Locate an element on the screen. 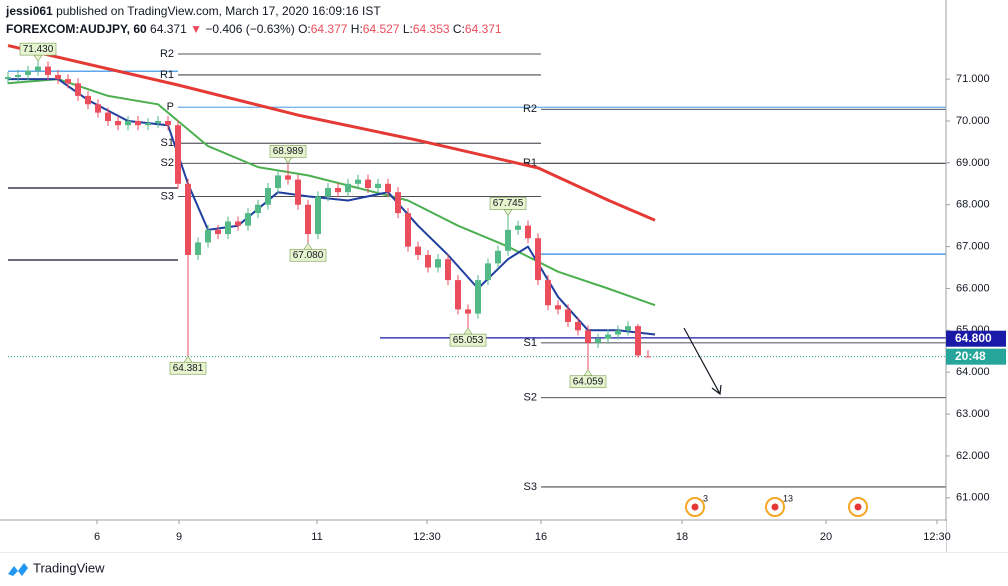 This screenshot has height=586, width=1008. last: 64.371 is located at coordinates (168, 29).